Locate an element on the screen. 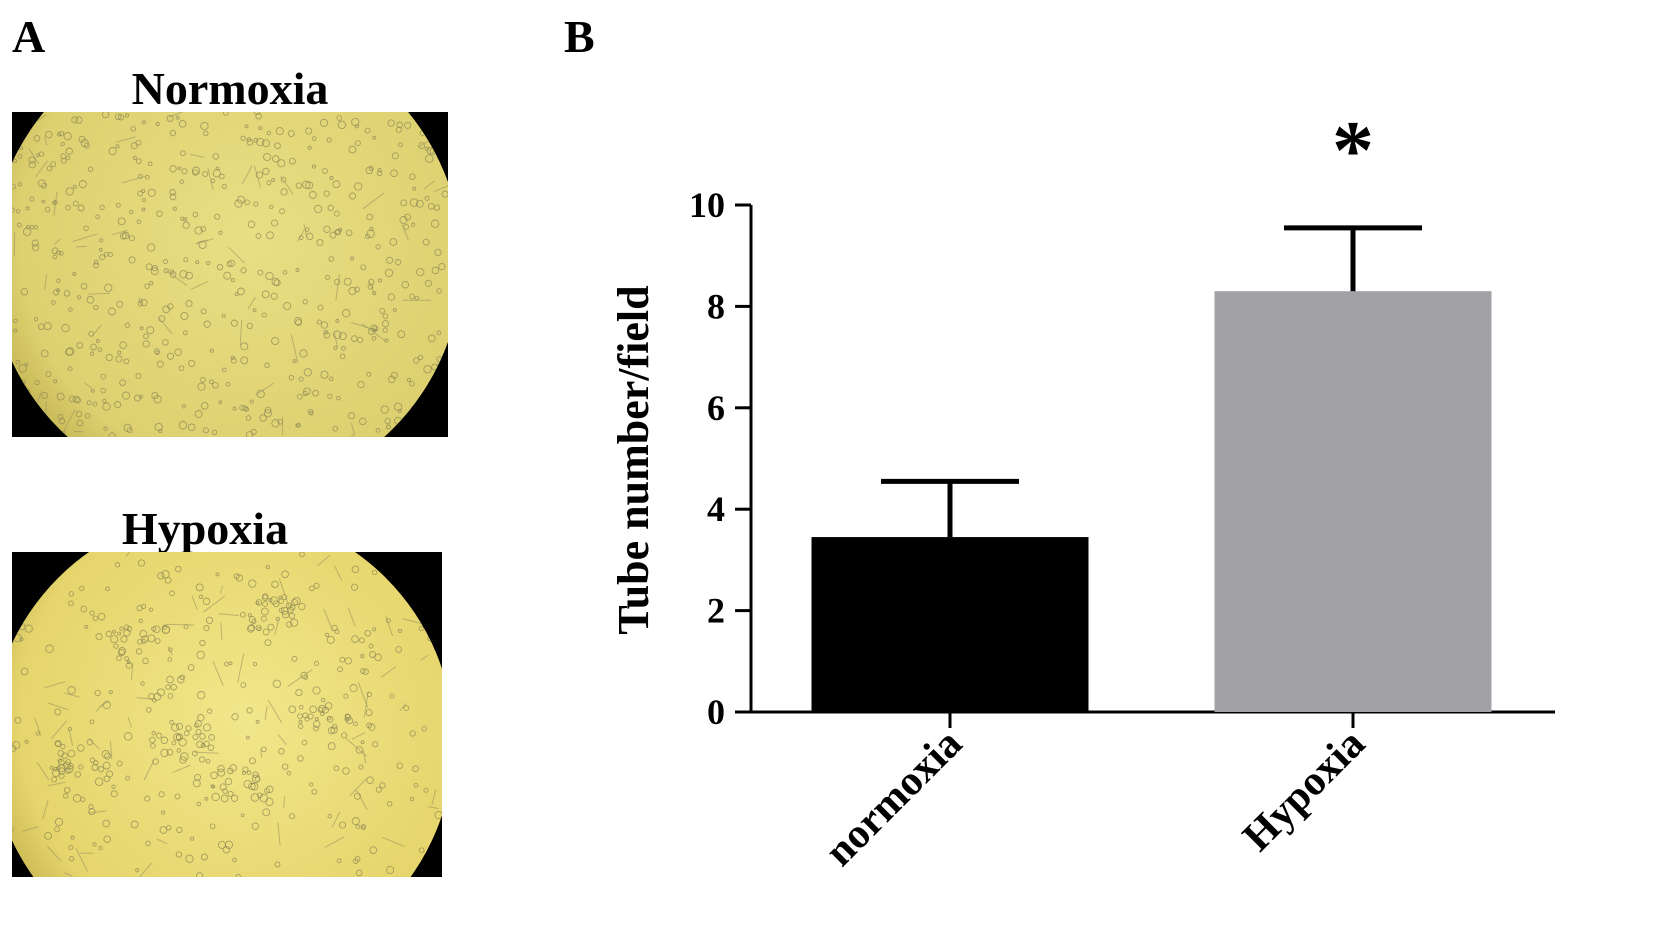 Image resolution: width=1677 pixels, height=951 pixels. y-tick-label: 0 is located at coordinates (716, 712).